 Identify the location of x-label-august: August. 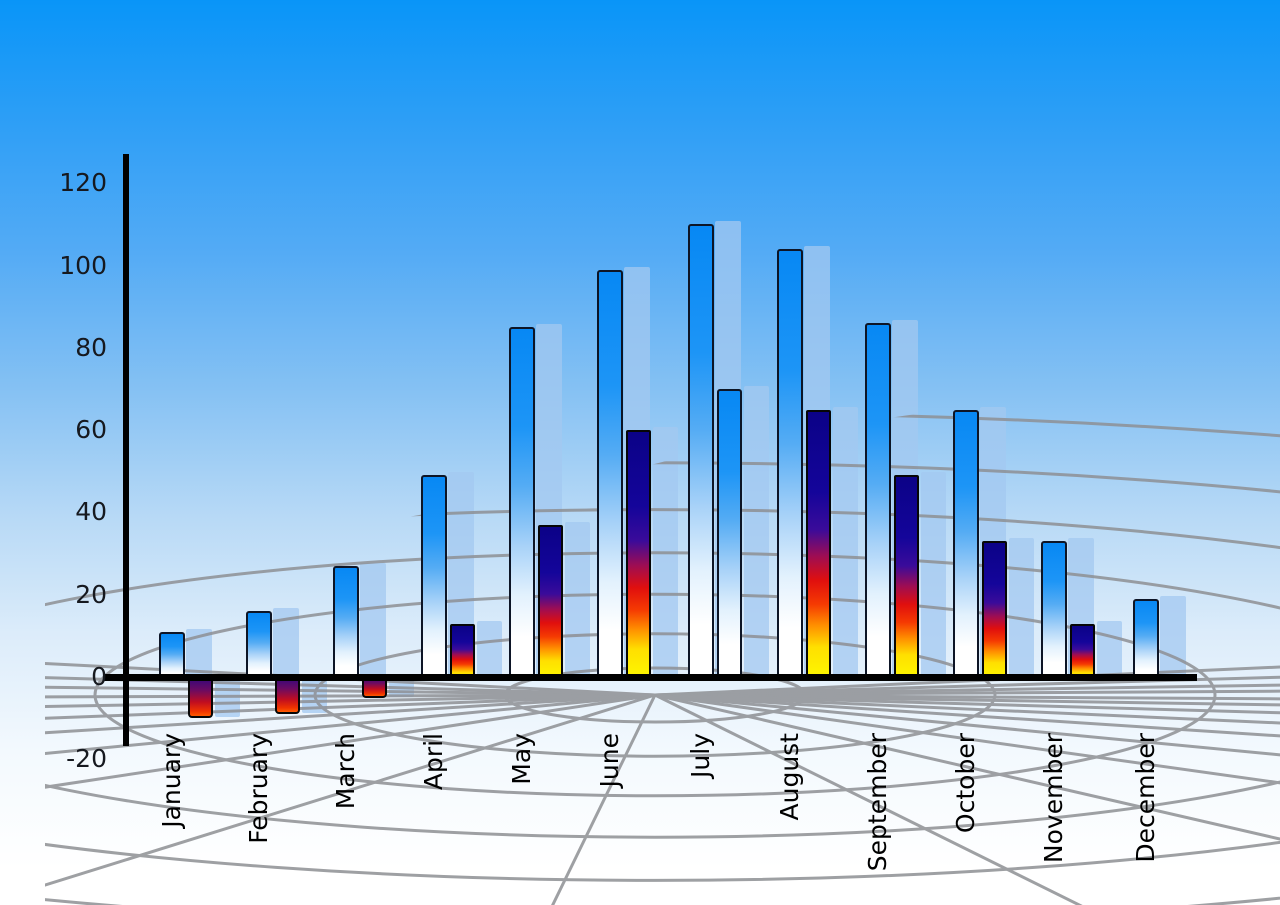
(789, 777).